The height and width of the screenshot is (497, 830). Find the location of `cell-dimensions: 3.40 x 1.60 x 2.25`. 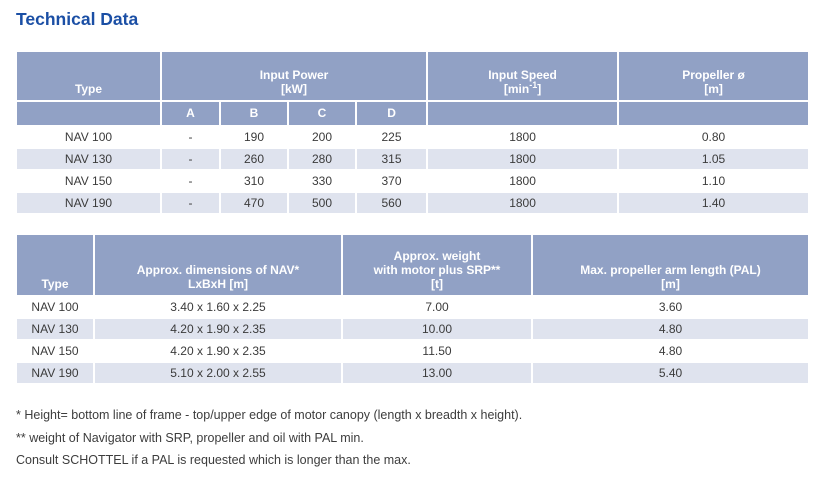

cell-dimensions: 3.40 x 1.60 x 2.25 is located at coordinates (218, 307).